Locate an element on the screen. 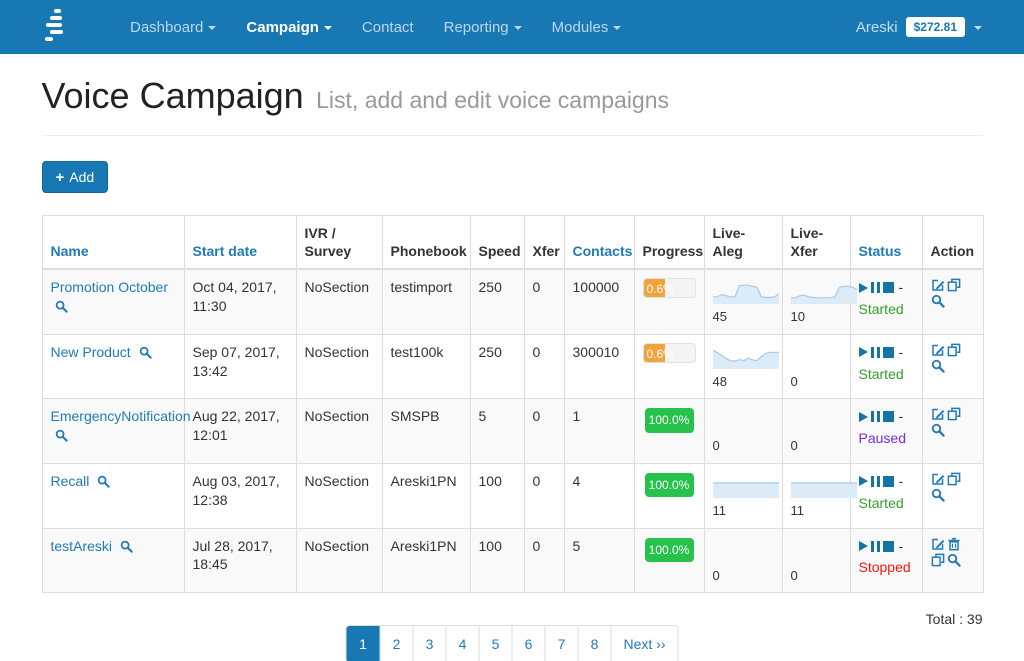  column-header-contacts: Contacts is located at coordinates (599, 243).